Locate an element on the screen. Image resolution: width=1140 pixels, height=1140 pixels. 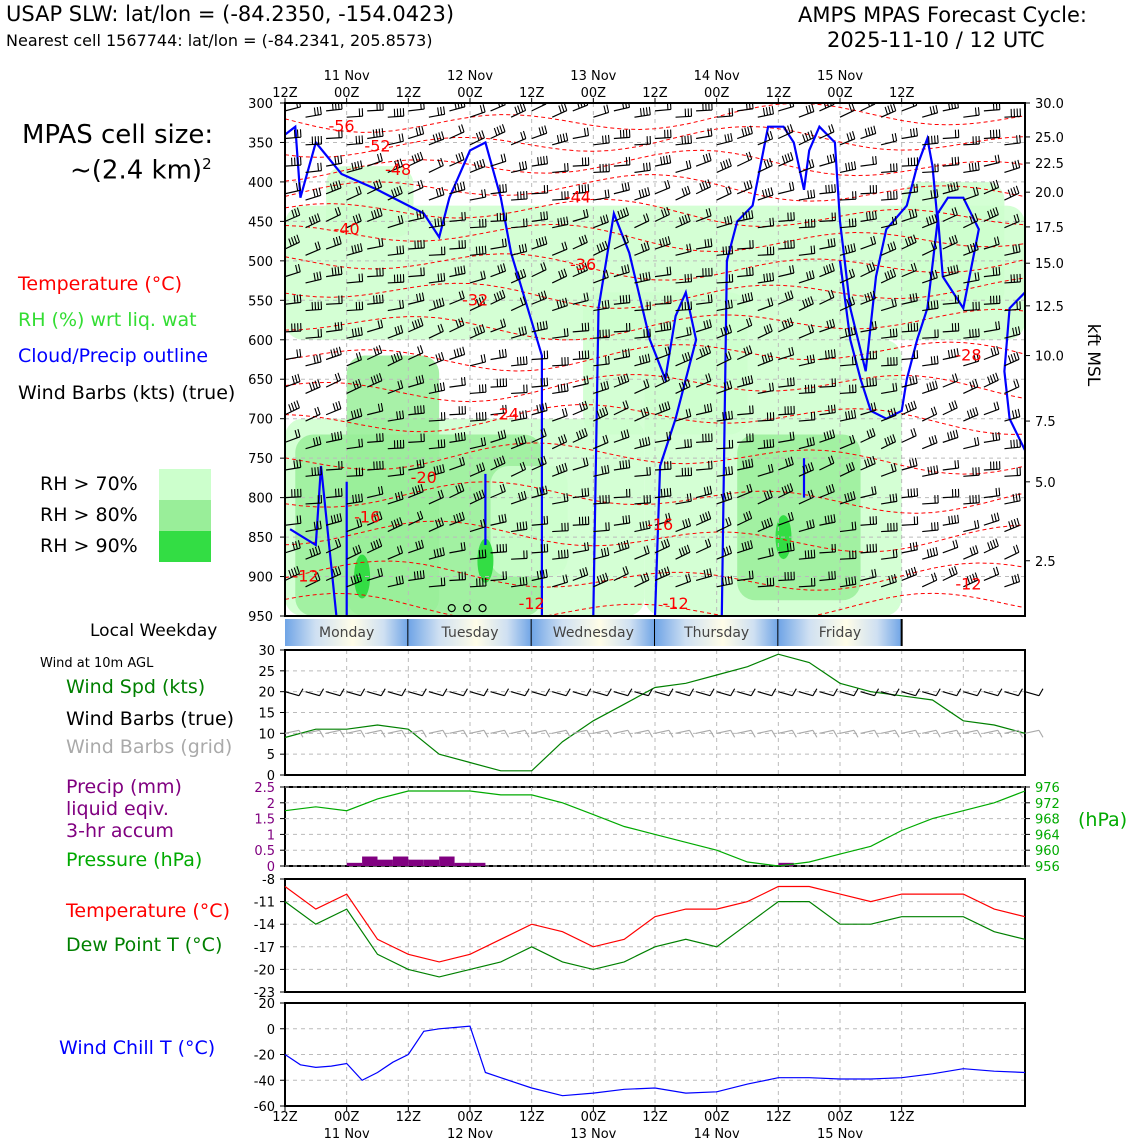
surface-wind-barb-feather is located at coordinates (692, 692).